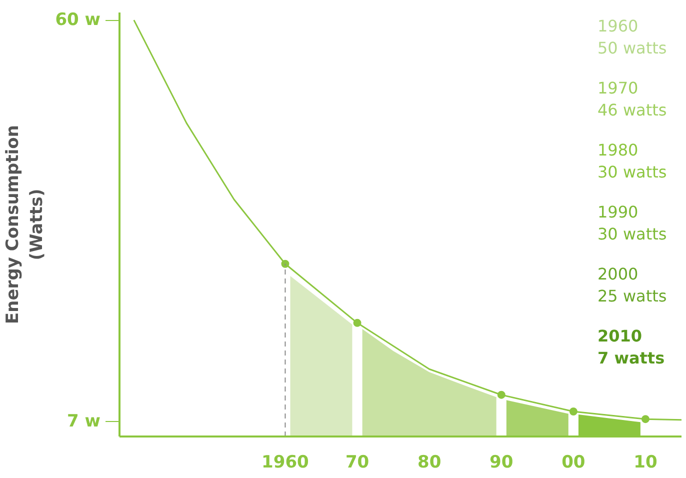 Image resolution: width=686 pixels, height=478 pixels. What do you see at coordinates (632, 99) in the screenshot?
I see `annotation: 1970 46 watts` at bounding box center [632, 99].